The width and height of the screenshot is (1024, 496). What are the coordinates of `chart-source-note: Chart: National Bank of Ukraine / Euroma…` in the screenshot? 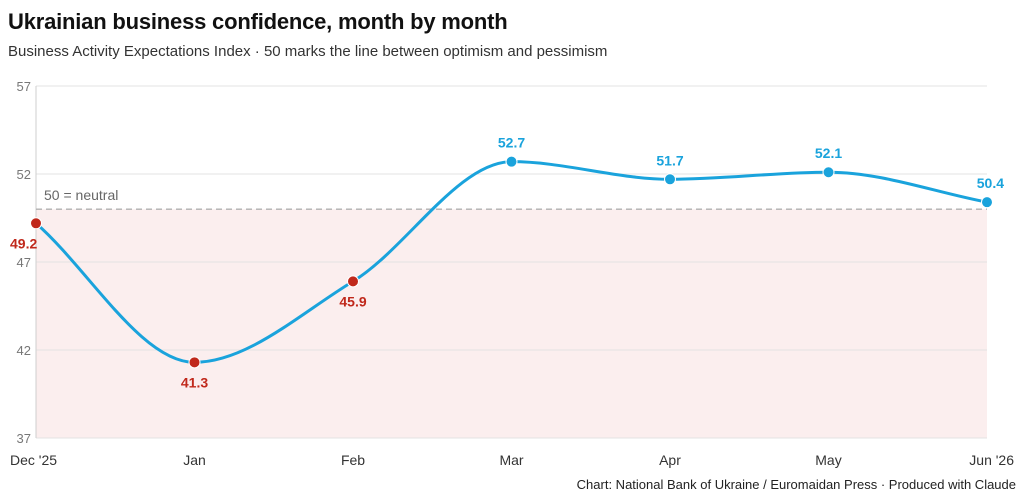 It's located at (796, 484).